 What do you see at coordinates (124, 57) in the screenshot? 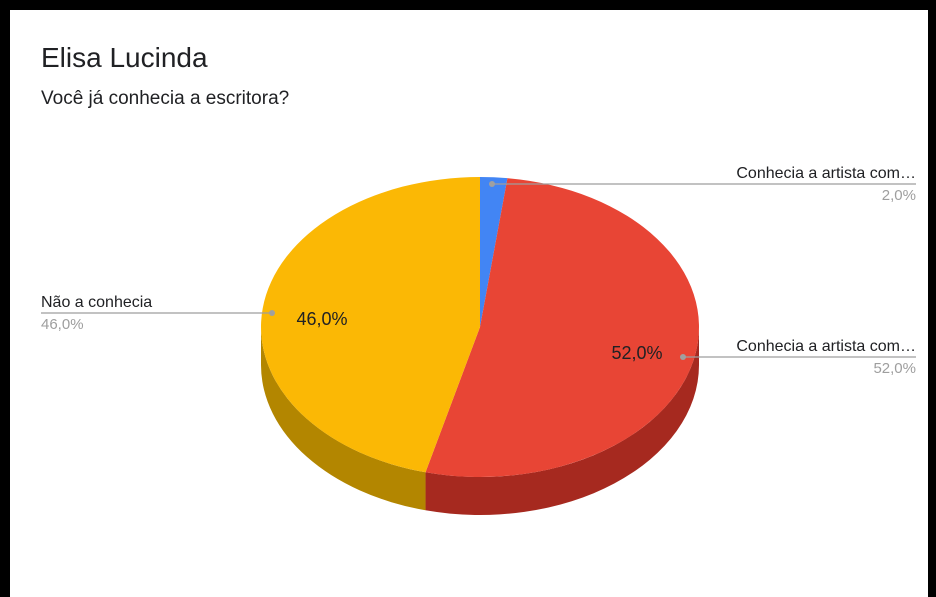
I see `chart-title: Elisa Lucinda` at bounding box center [124, 57].